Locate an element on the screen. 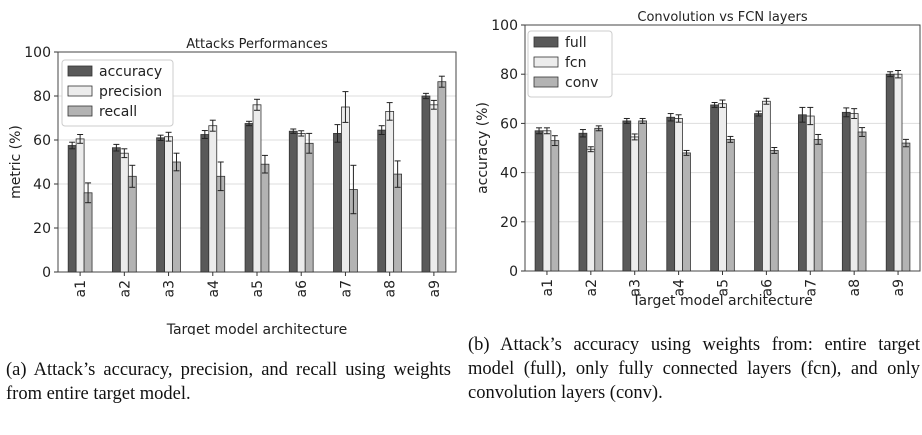 This screenshot has height=435, width=922. y-axis-label: metric (%) is located at coordinates (16, 162).